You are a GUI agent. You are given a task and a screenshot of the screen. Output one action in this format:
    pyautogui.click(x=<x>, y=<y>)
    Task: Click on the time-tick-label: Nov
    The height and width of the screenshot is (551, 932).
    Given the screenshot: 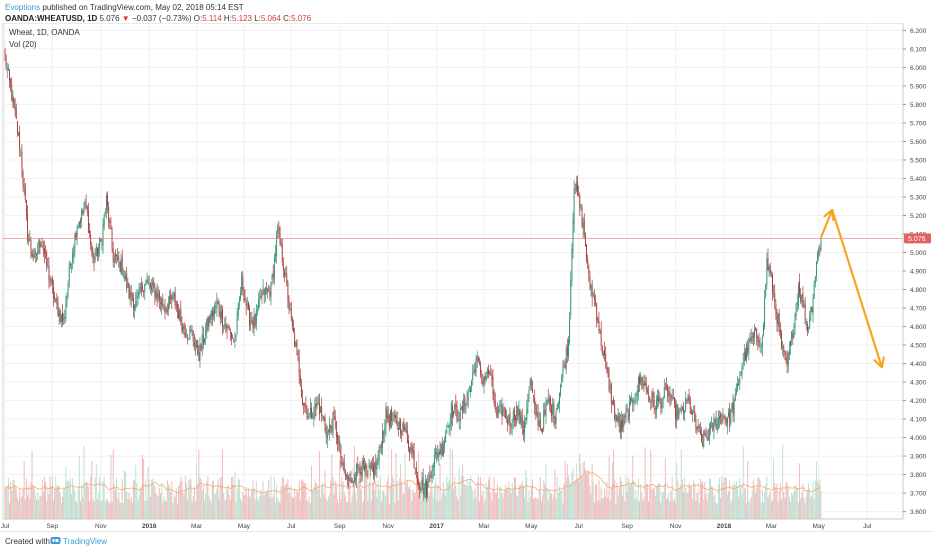 What is the action you would take?
    pyautogui.click(x=388, y=526)
    